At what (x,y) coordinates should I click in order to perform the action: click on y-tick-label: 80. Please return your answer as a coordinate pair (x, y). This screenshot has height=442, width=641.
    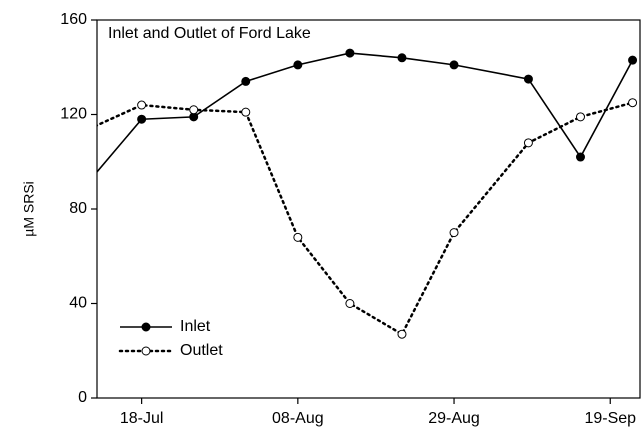
    Looking at the image, I should click on (78, 208).